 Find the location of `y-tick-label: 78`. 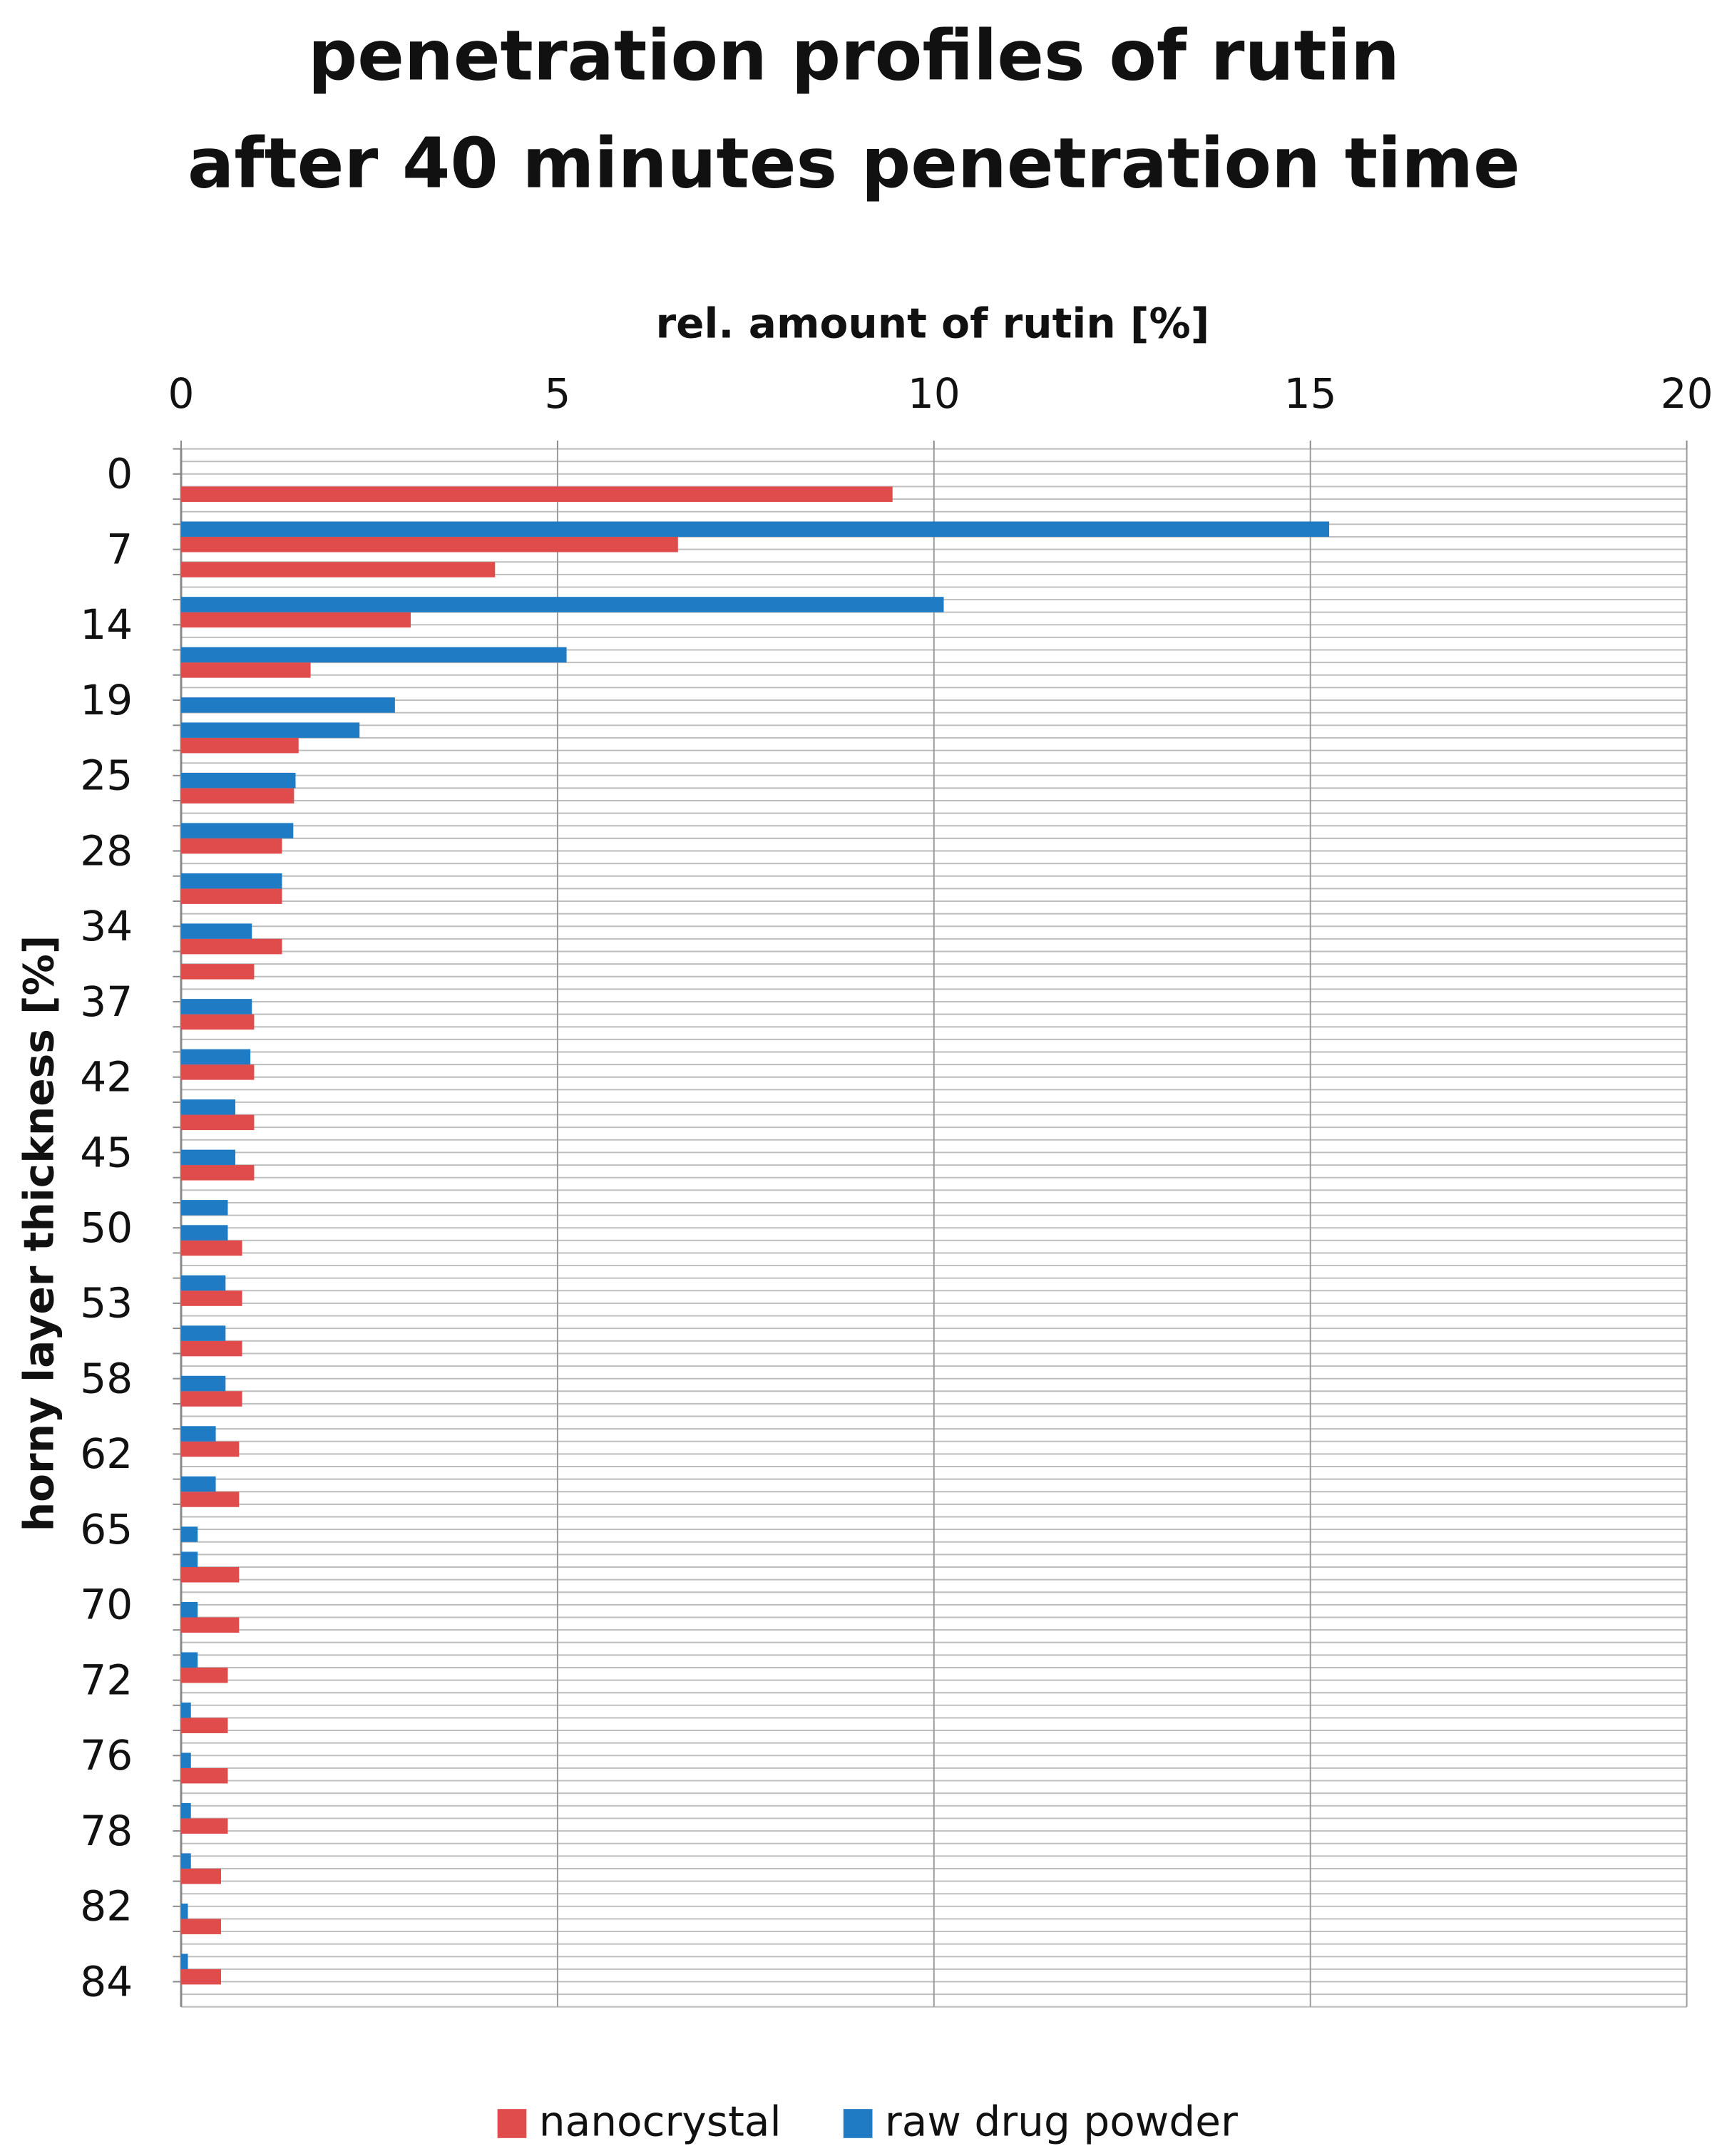

y-tick-label: 78 is located at coordinates (107, 1831).